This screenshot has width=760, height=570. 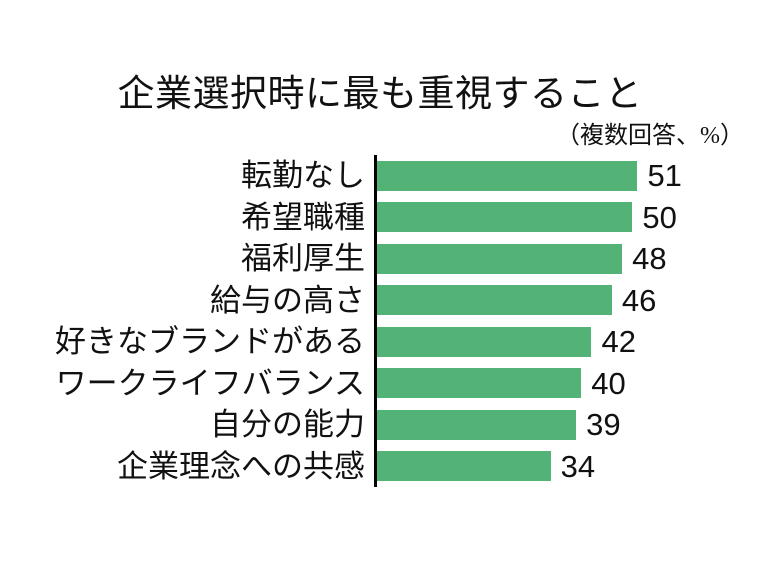 What do you see at coordinates (650, 136) in the screenshot?
I see `chart-subtitle: （複数回答、%）` at bounding box center [650, 136].